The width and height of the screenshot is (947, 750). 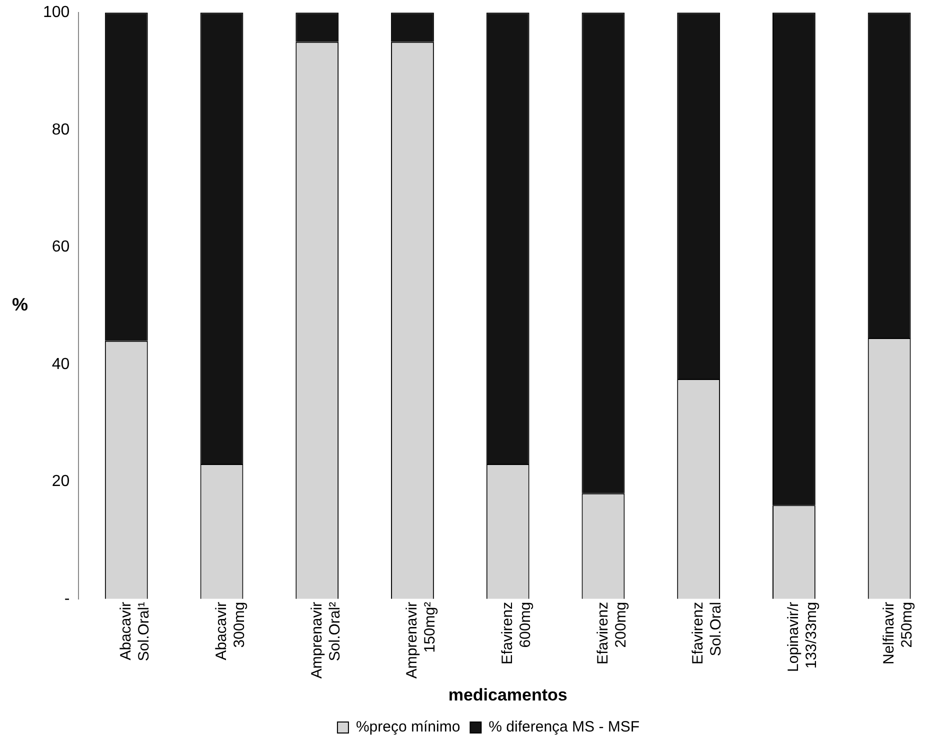 I want to click on x-tick-label: Amprenavir 150mg², so click(x=421, y=640).